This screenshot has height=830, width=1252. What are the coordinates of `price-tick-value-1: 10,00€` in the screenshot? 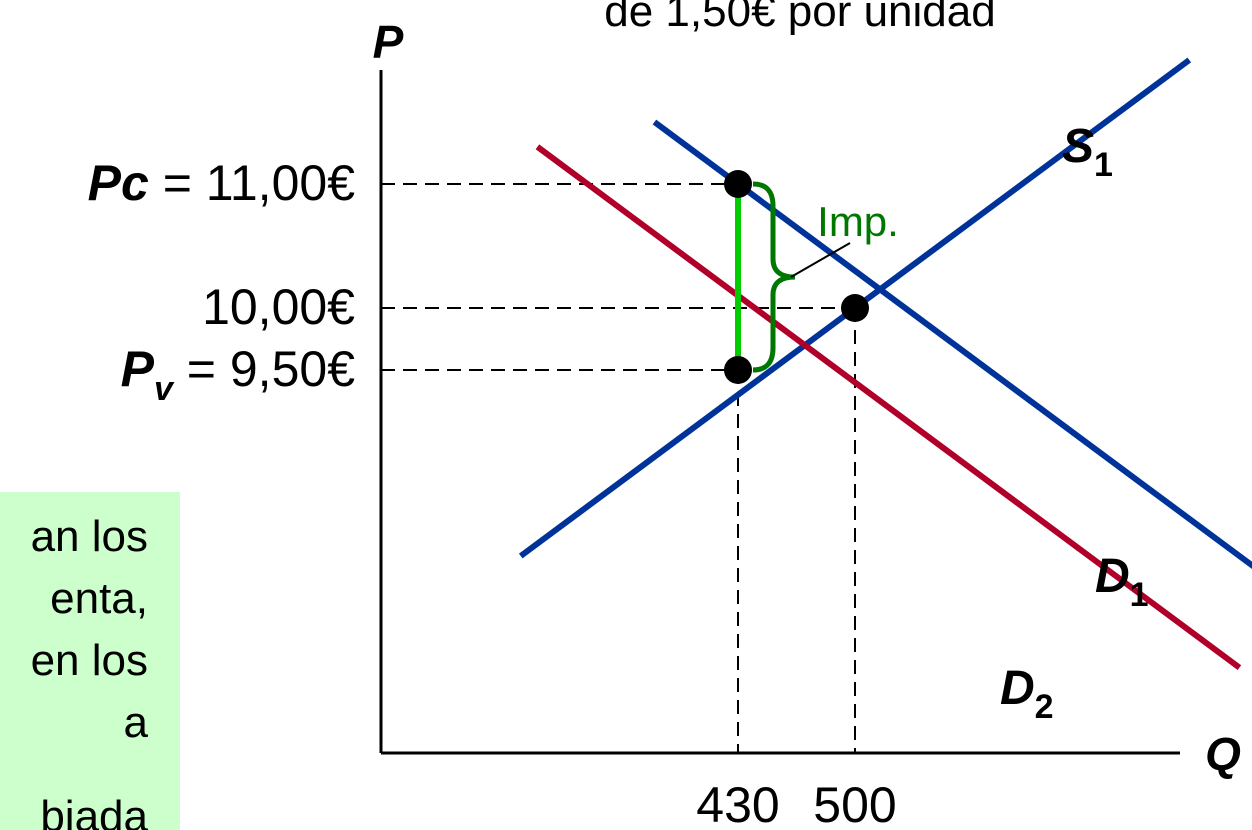 It's located at (278, 307).